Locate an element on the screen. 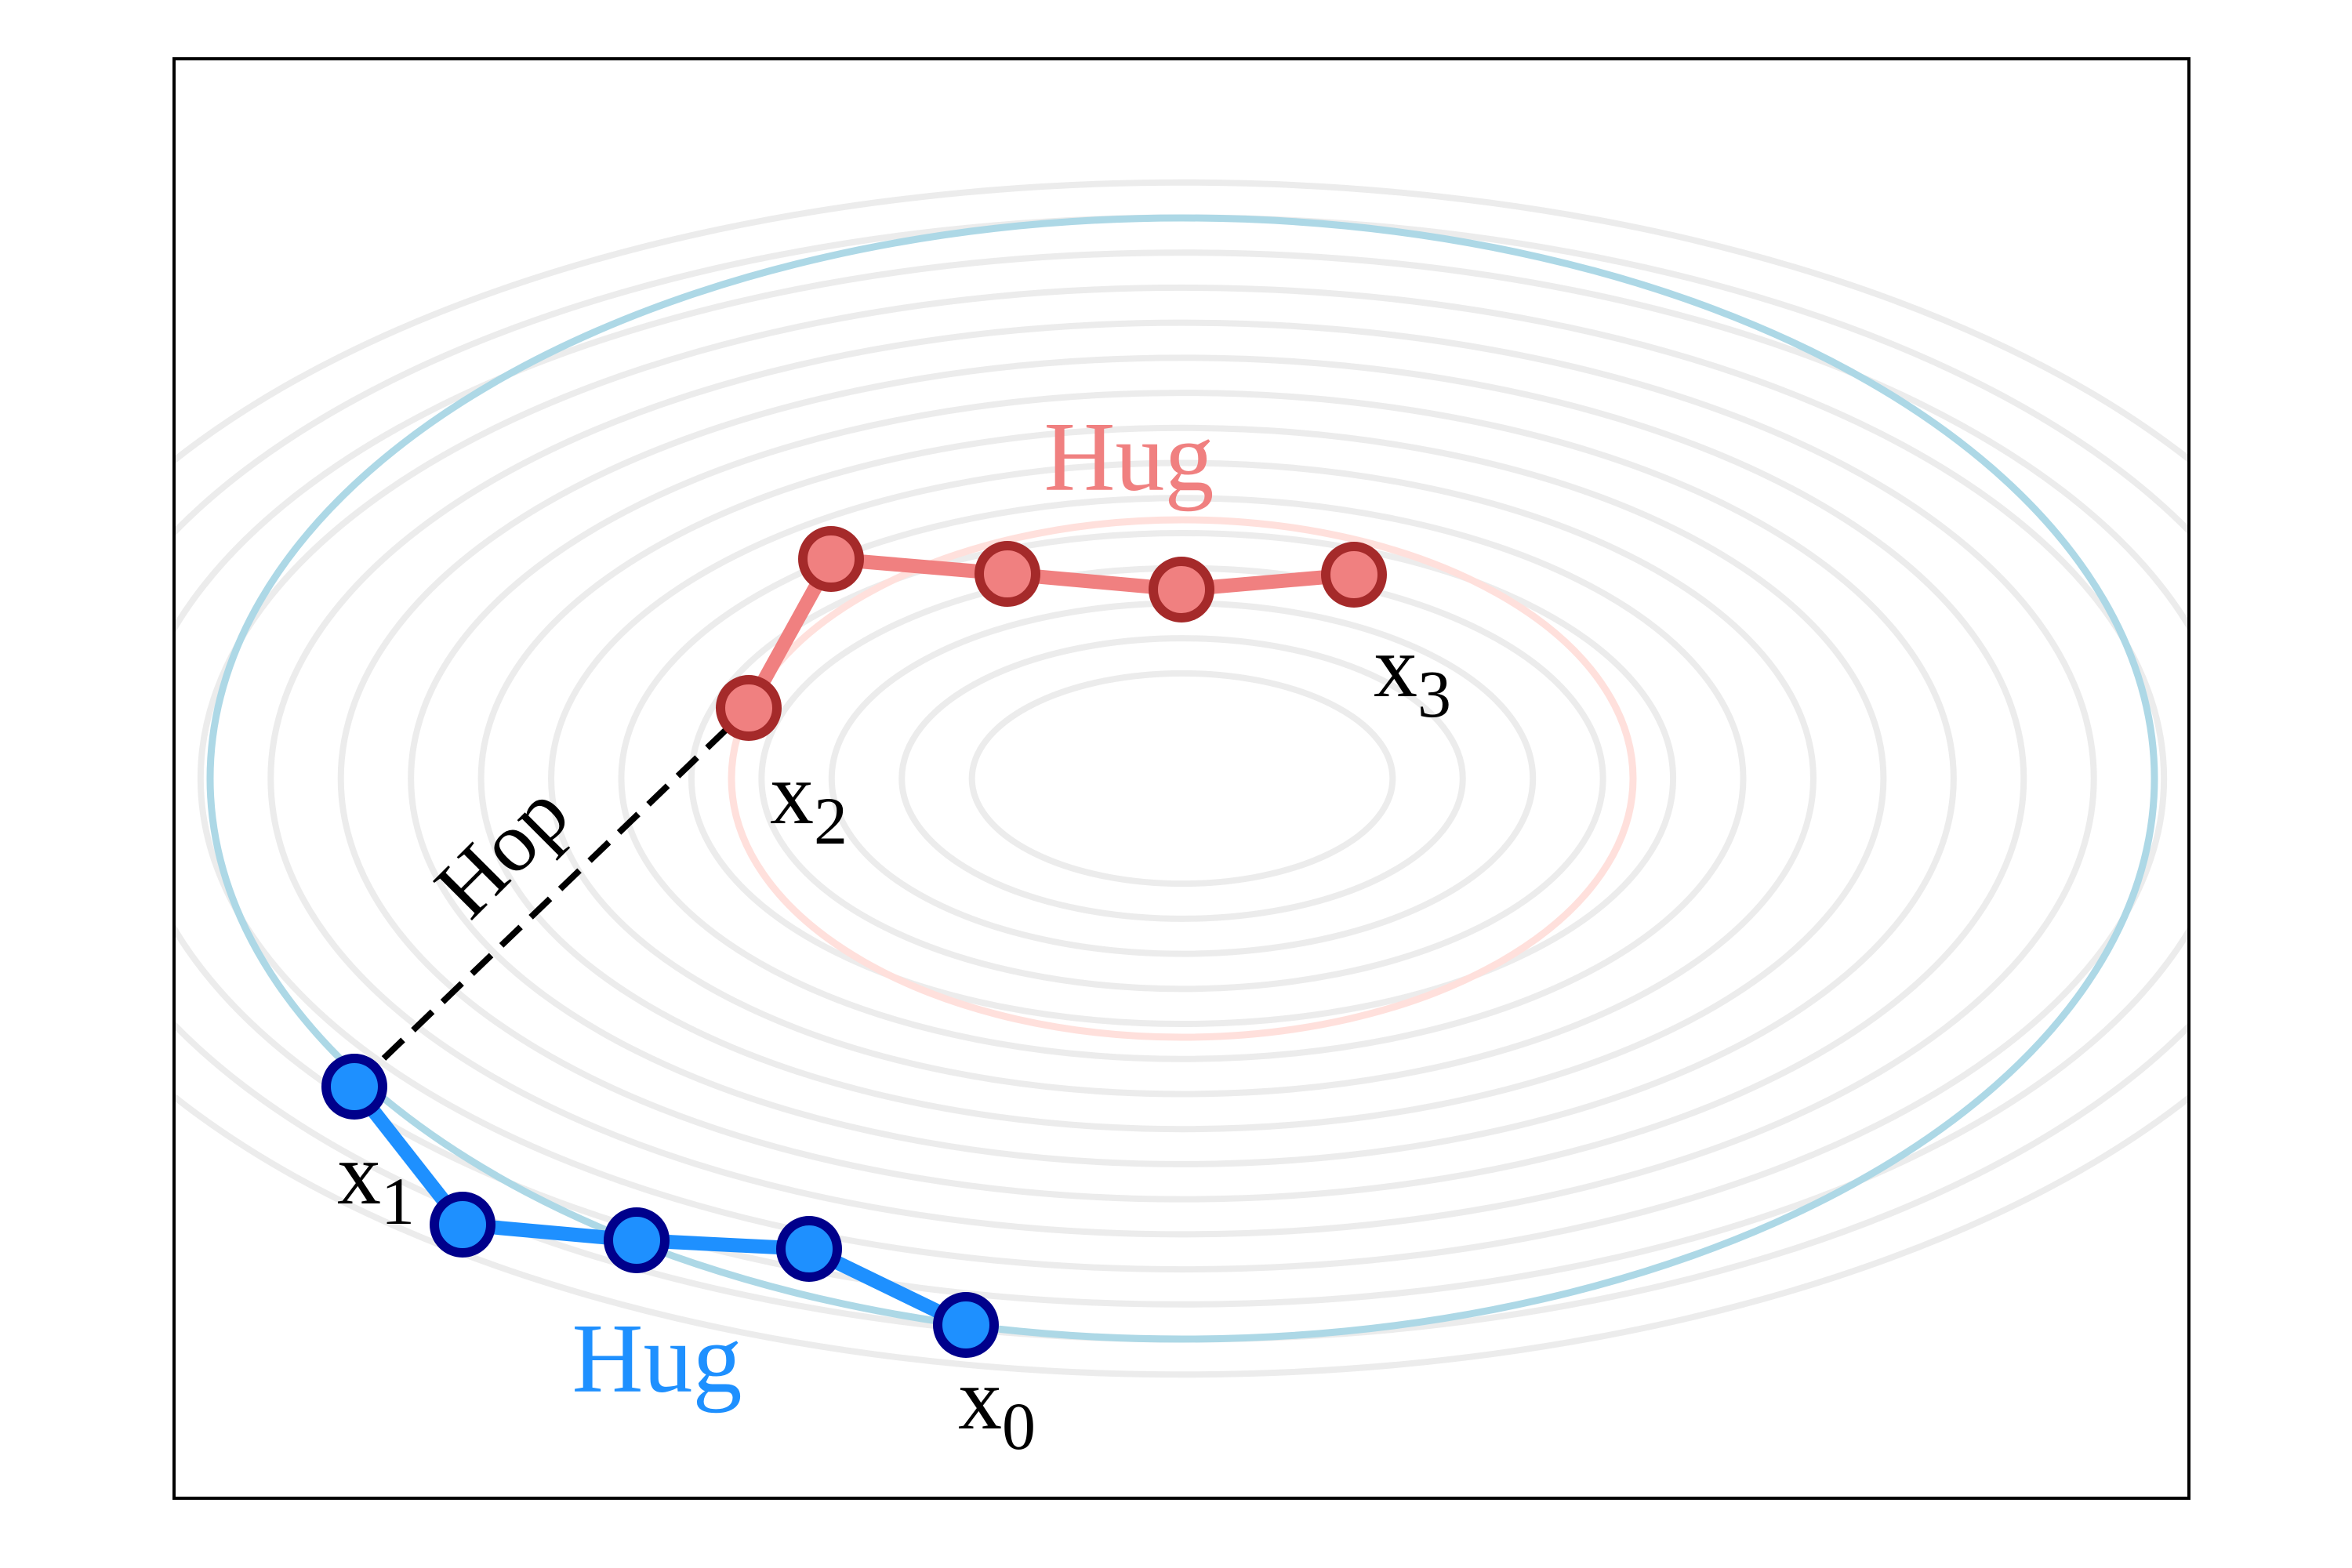  point-label-x1: x1 is located at coordinates (376, 1182).